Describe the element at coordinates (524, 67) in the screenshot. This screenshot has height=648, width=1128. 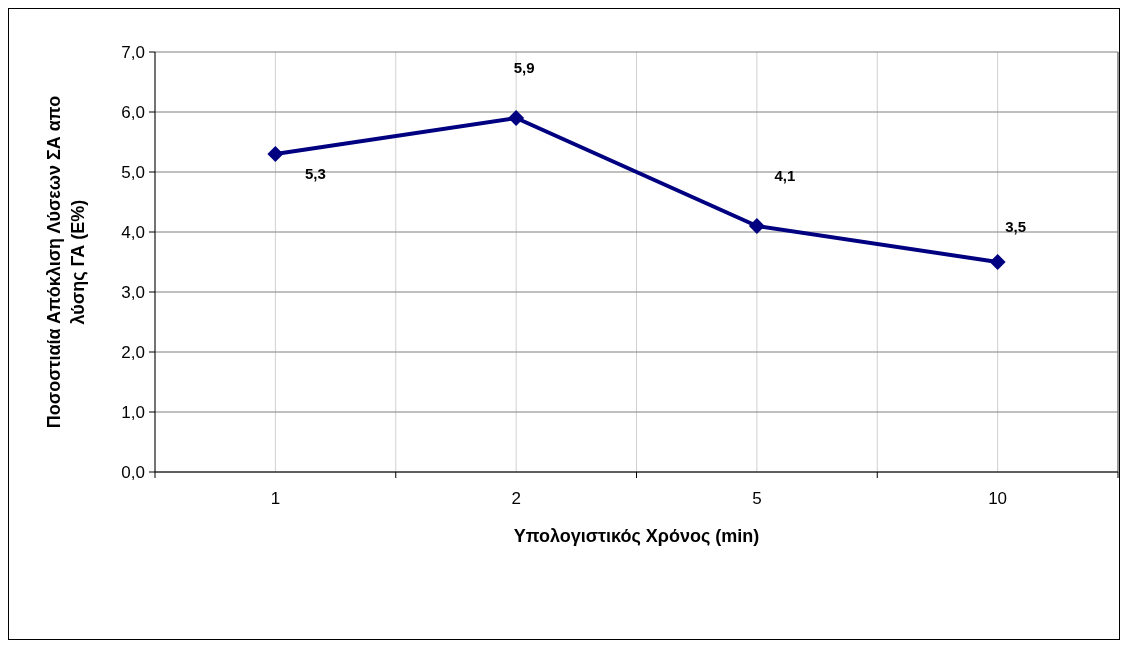
I see `text: 5,9` at that location.